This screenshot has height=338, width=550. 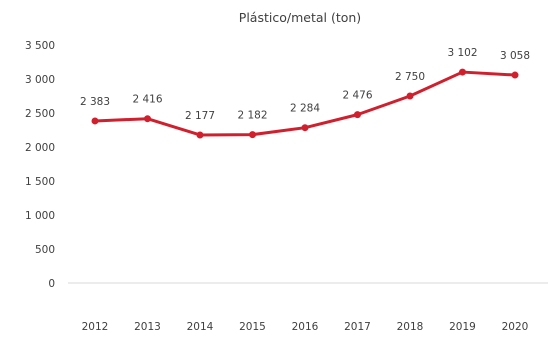 What do you see at coordinates (51, 284) in the screenshot?
I see `y-tick-label: 0` at bounding box center [51, 284].